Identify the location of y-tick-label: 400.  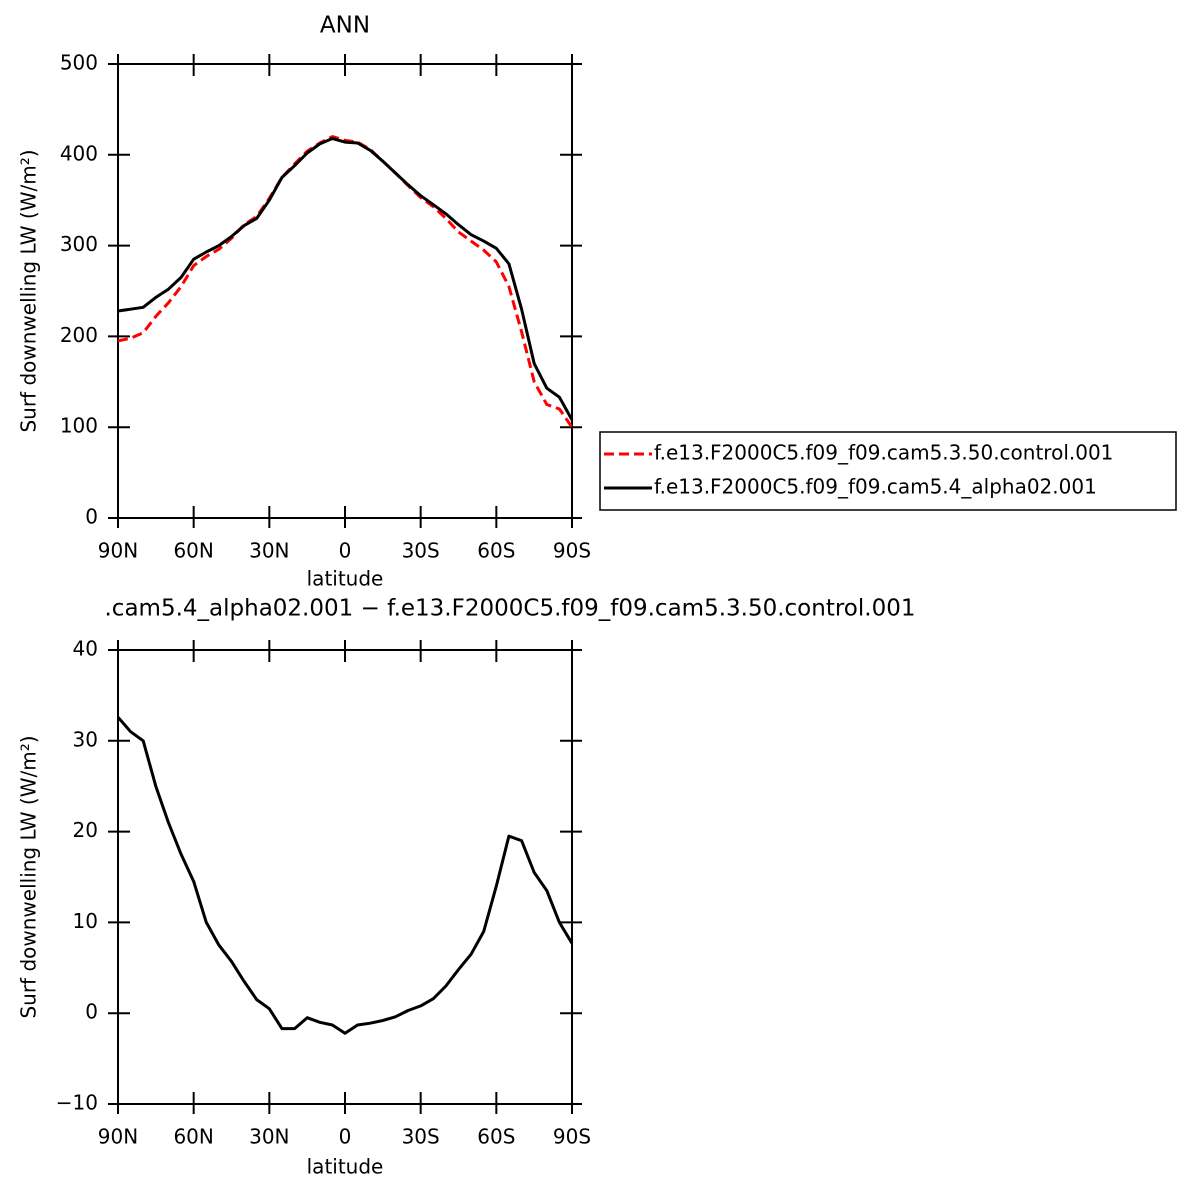
(79, 153).